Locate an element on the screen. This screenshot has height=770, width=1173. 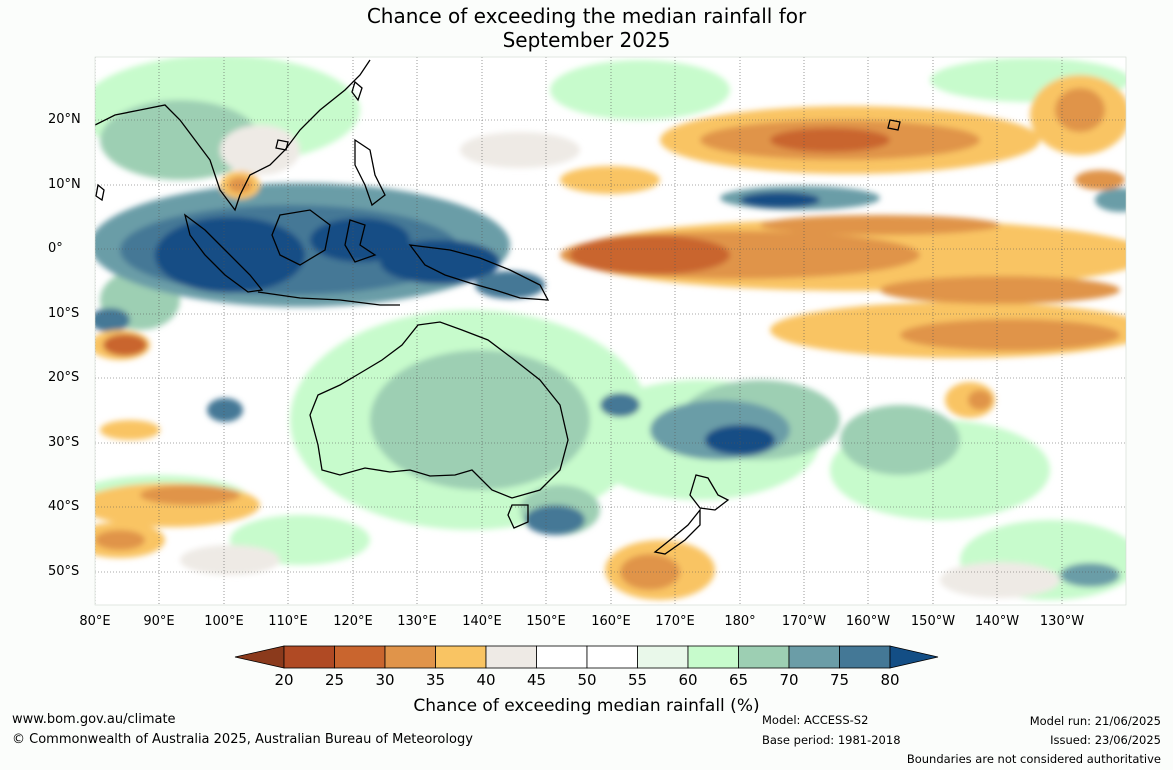
lon-label: 90°E is located at coordinates (159, 621).